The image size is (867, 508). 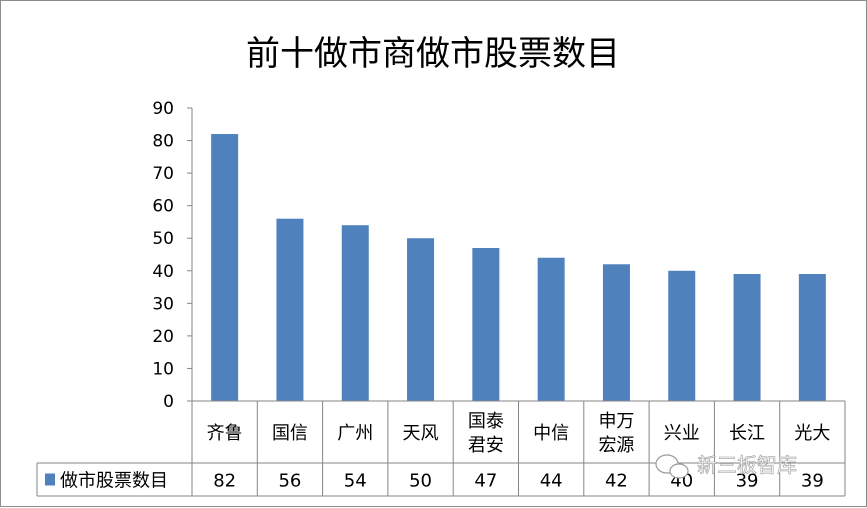 I want to click on data-table-value: 44, so click(x=551, y=481).